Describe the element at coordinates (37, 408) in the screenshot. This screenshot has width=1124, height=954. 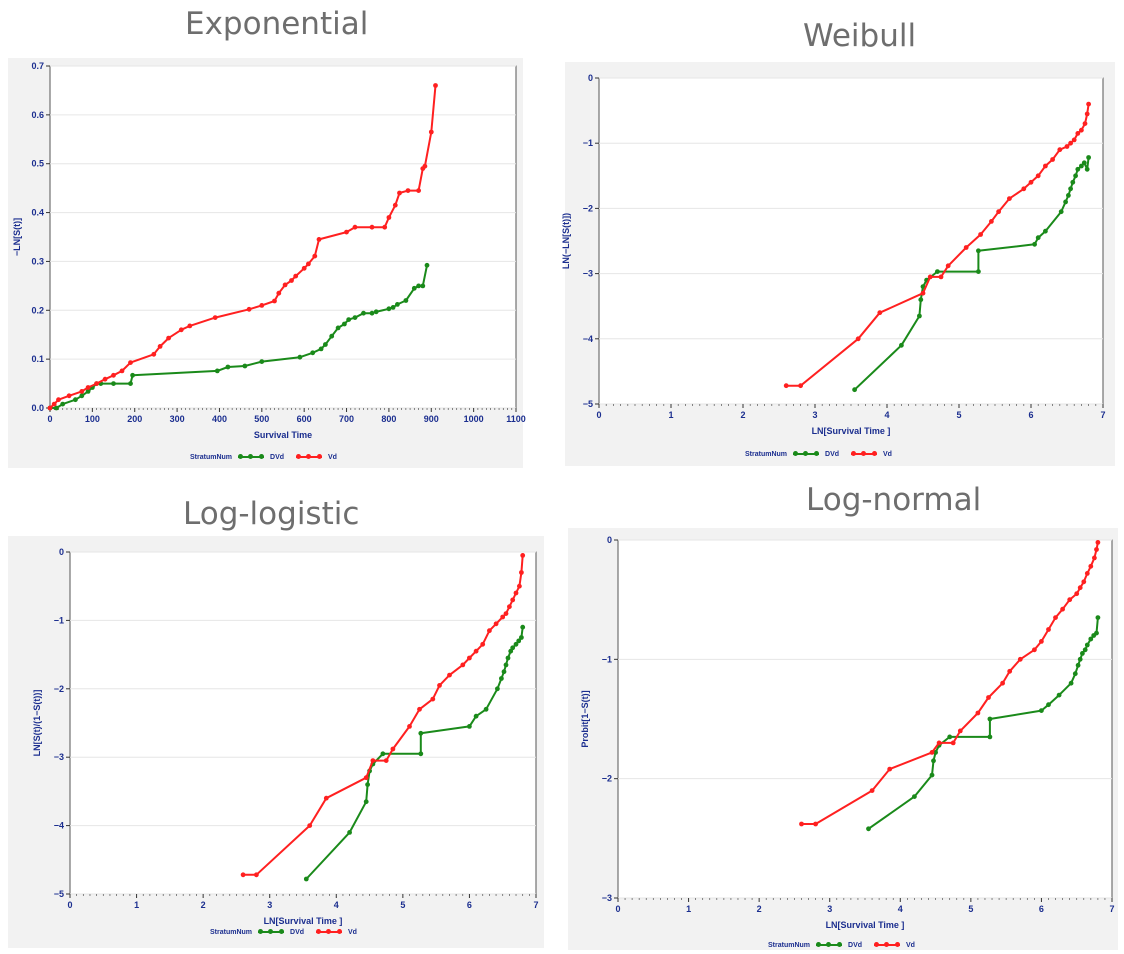
I see `y-tick-label: 0.0` at that location.